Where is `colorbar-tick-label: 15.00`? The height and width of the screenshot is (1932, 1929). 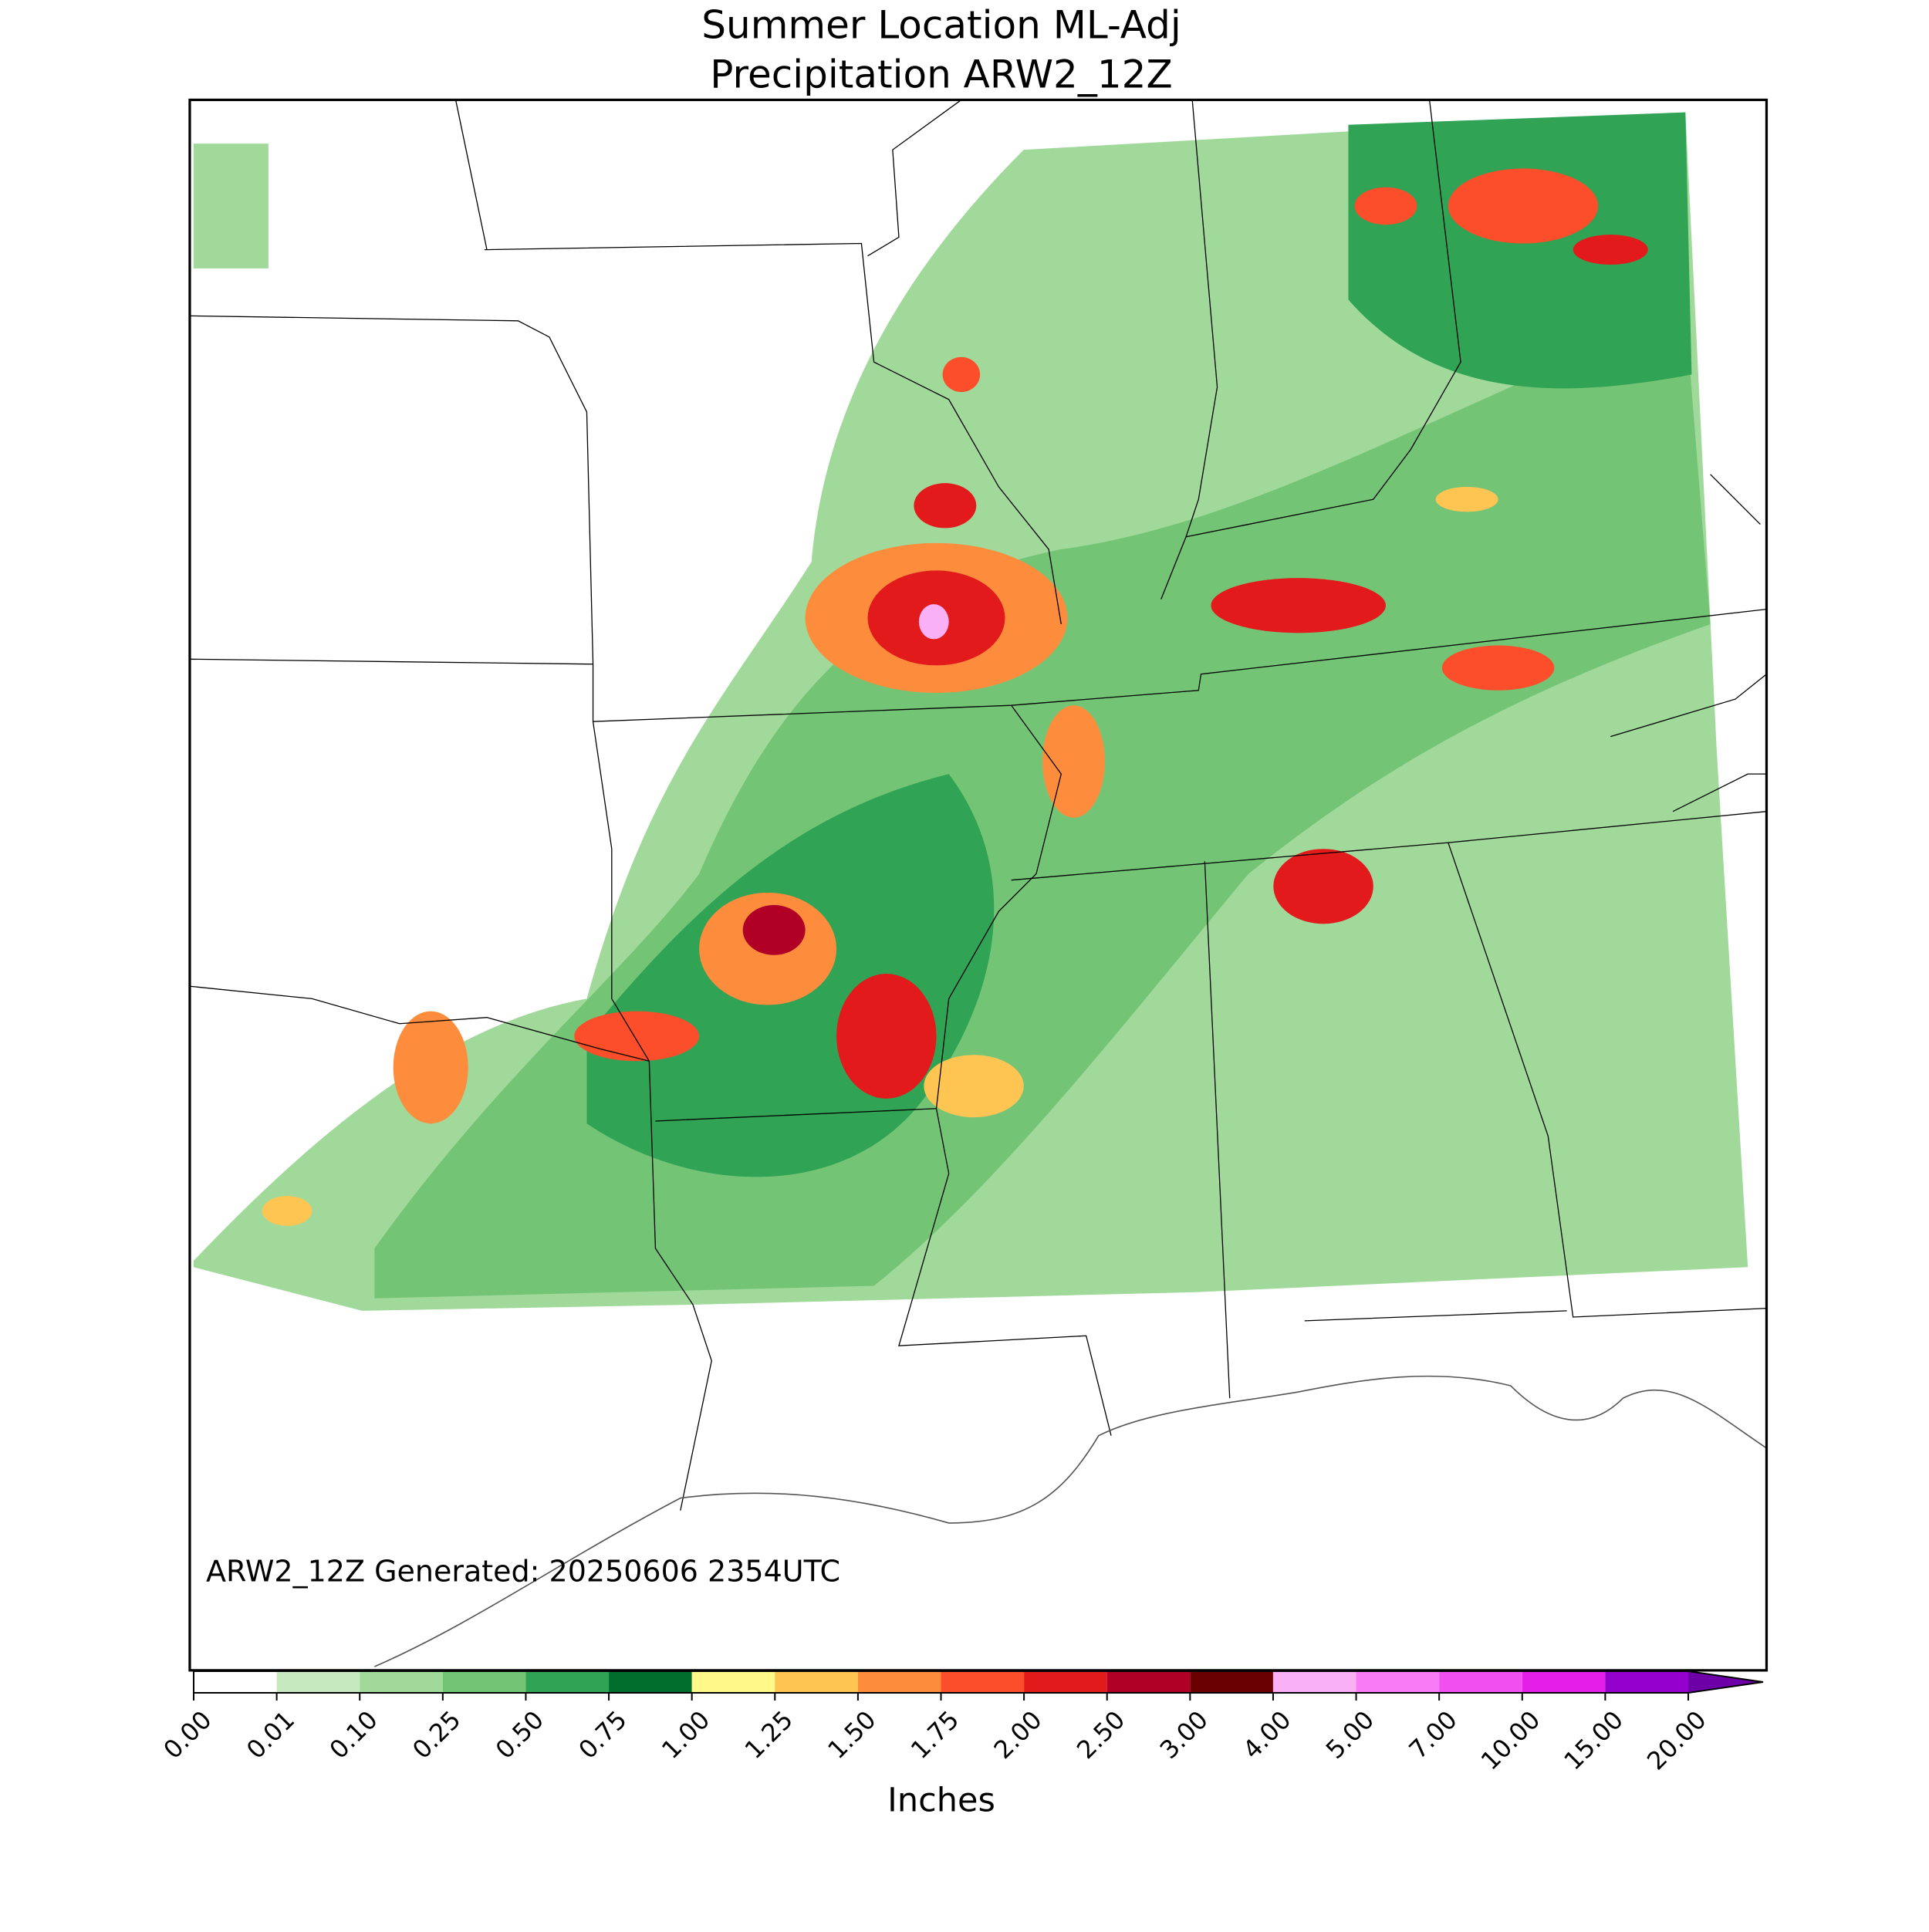
colorbar-tick-label: 15.00 is located at coordinates (1593, 1741).